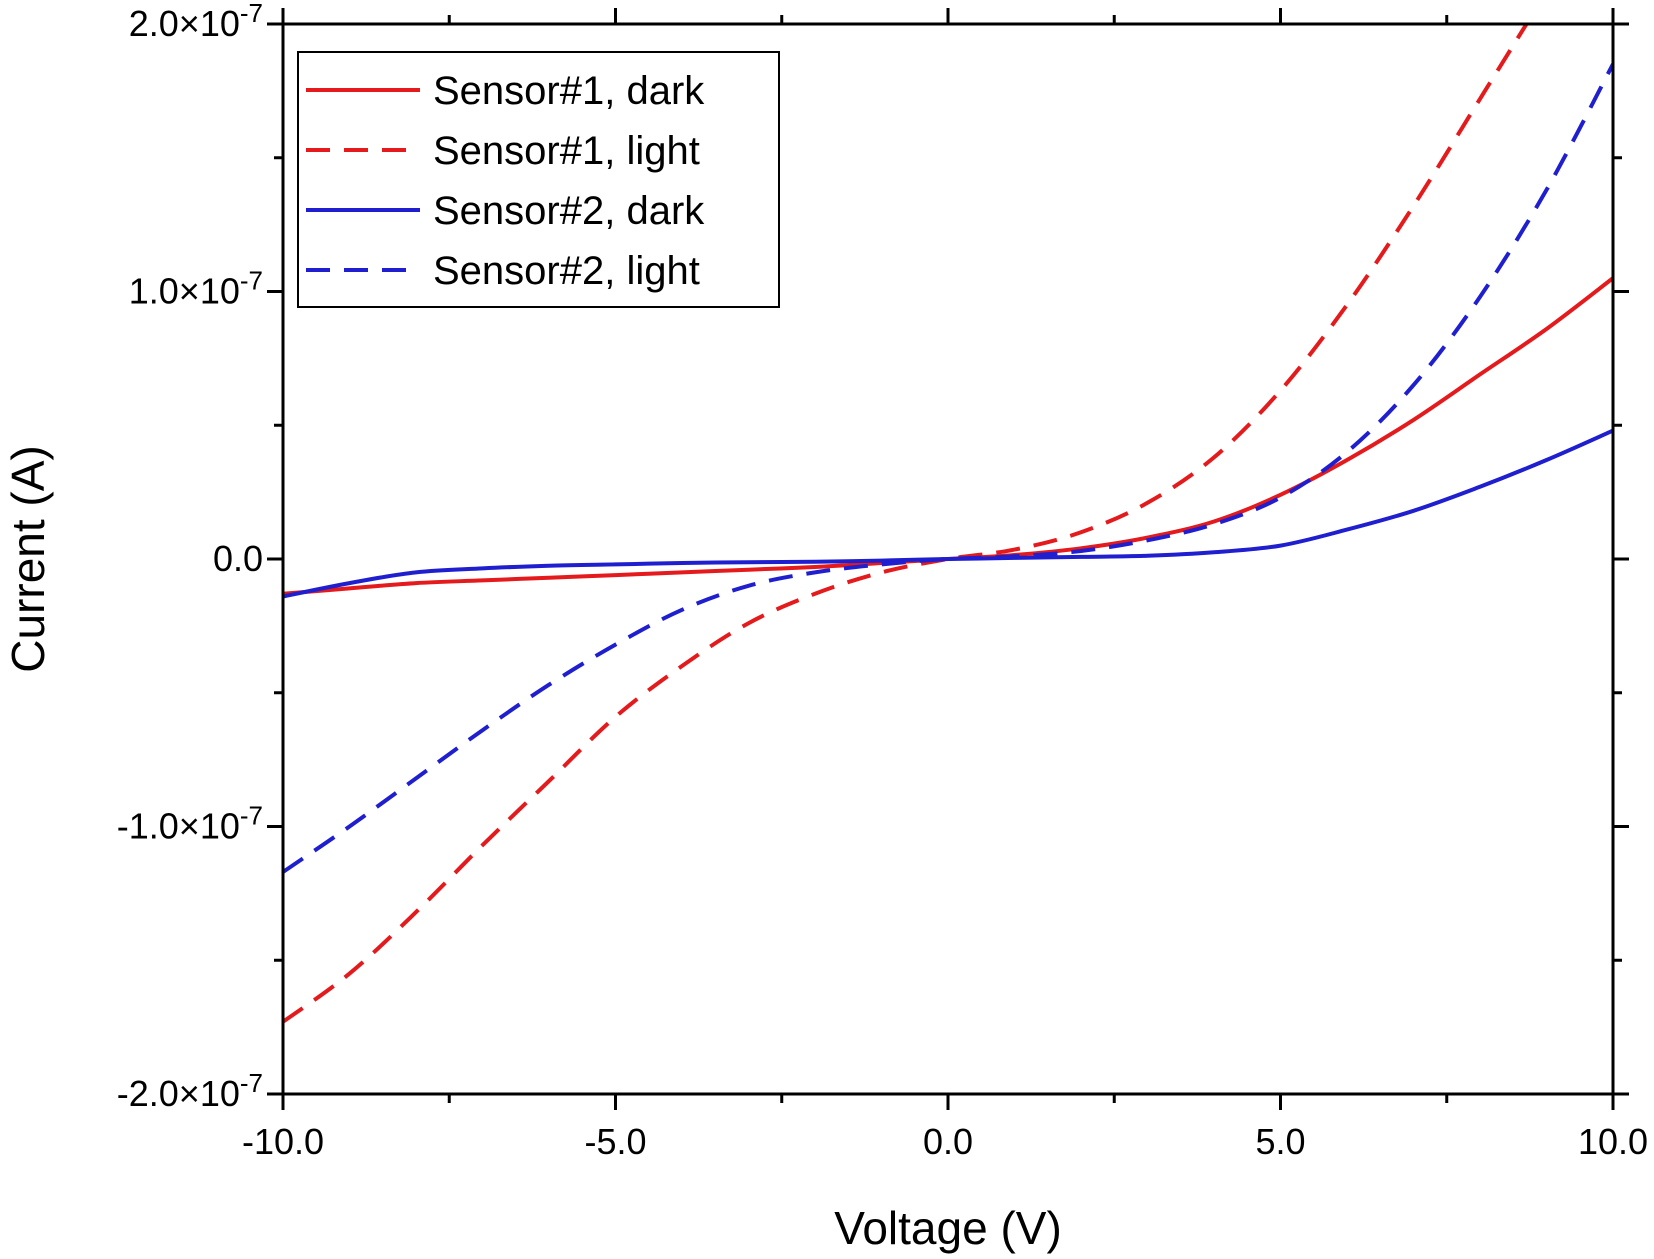 The width and height of the screenshot is (1654, 1259). What do you see at coordinates (566, 151) in the screenshot?
I see `legend-label-2: Sensor#1, light` at bounding box center [566, 151].